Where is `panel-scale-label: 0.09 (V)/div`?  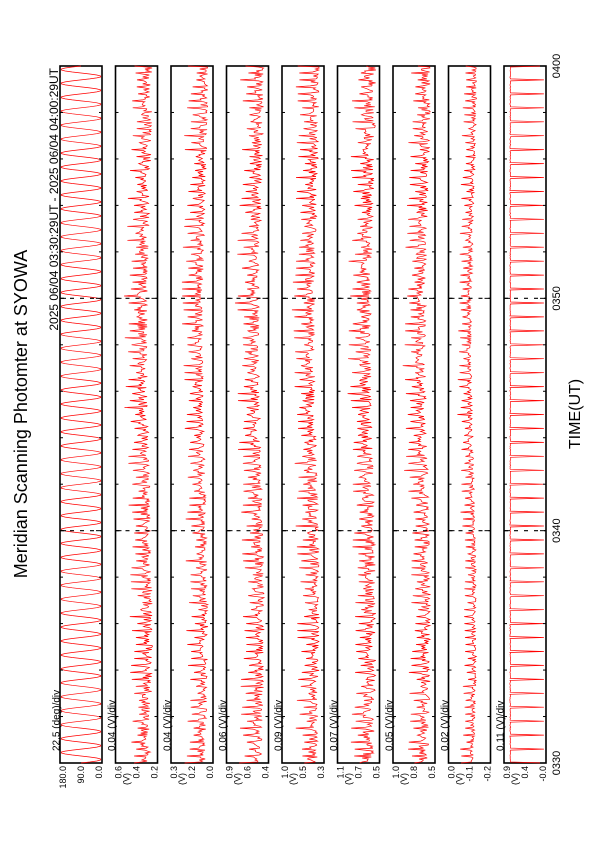 panel-scale-label: 0.09 (V)/div is located at coordinates (279, 725).